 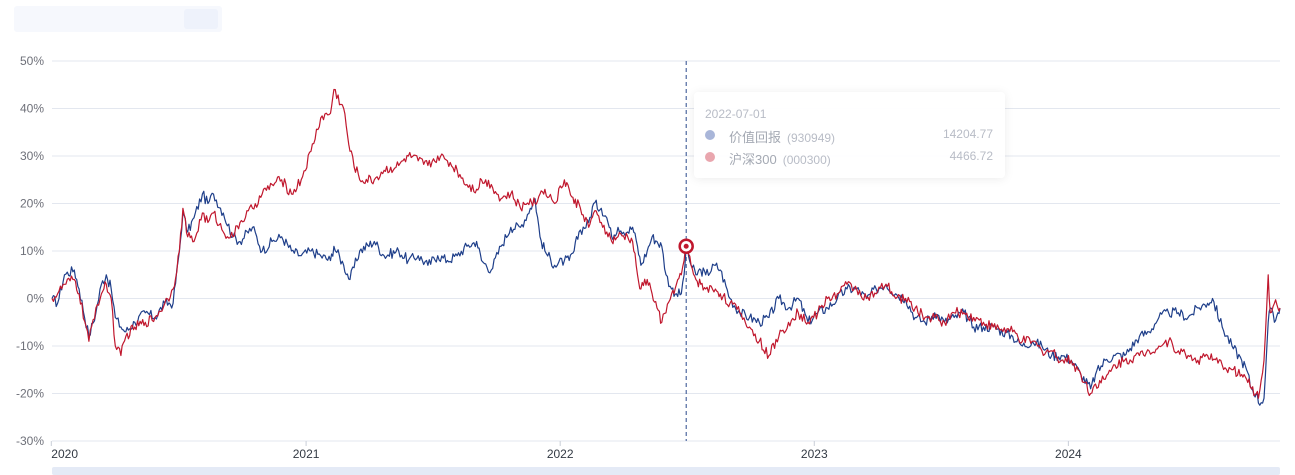 I want to click on tooltip-date: 2022-07-01, so click(x=736, y=114).